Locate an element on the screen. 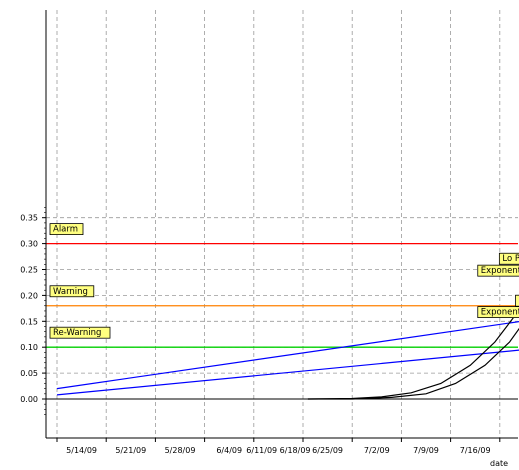 The height and width of the screenshot is (470, 519). annotation-tag: Re-Warning is located at coordinates (80, 332).